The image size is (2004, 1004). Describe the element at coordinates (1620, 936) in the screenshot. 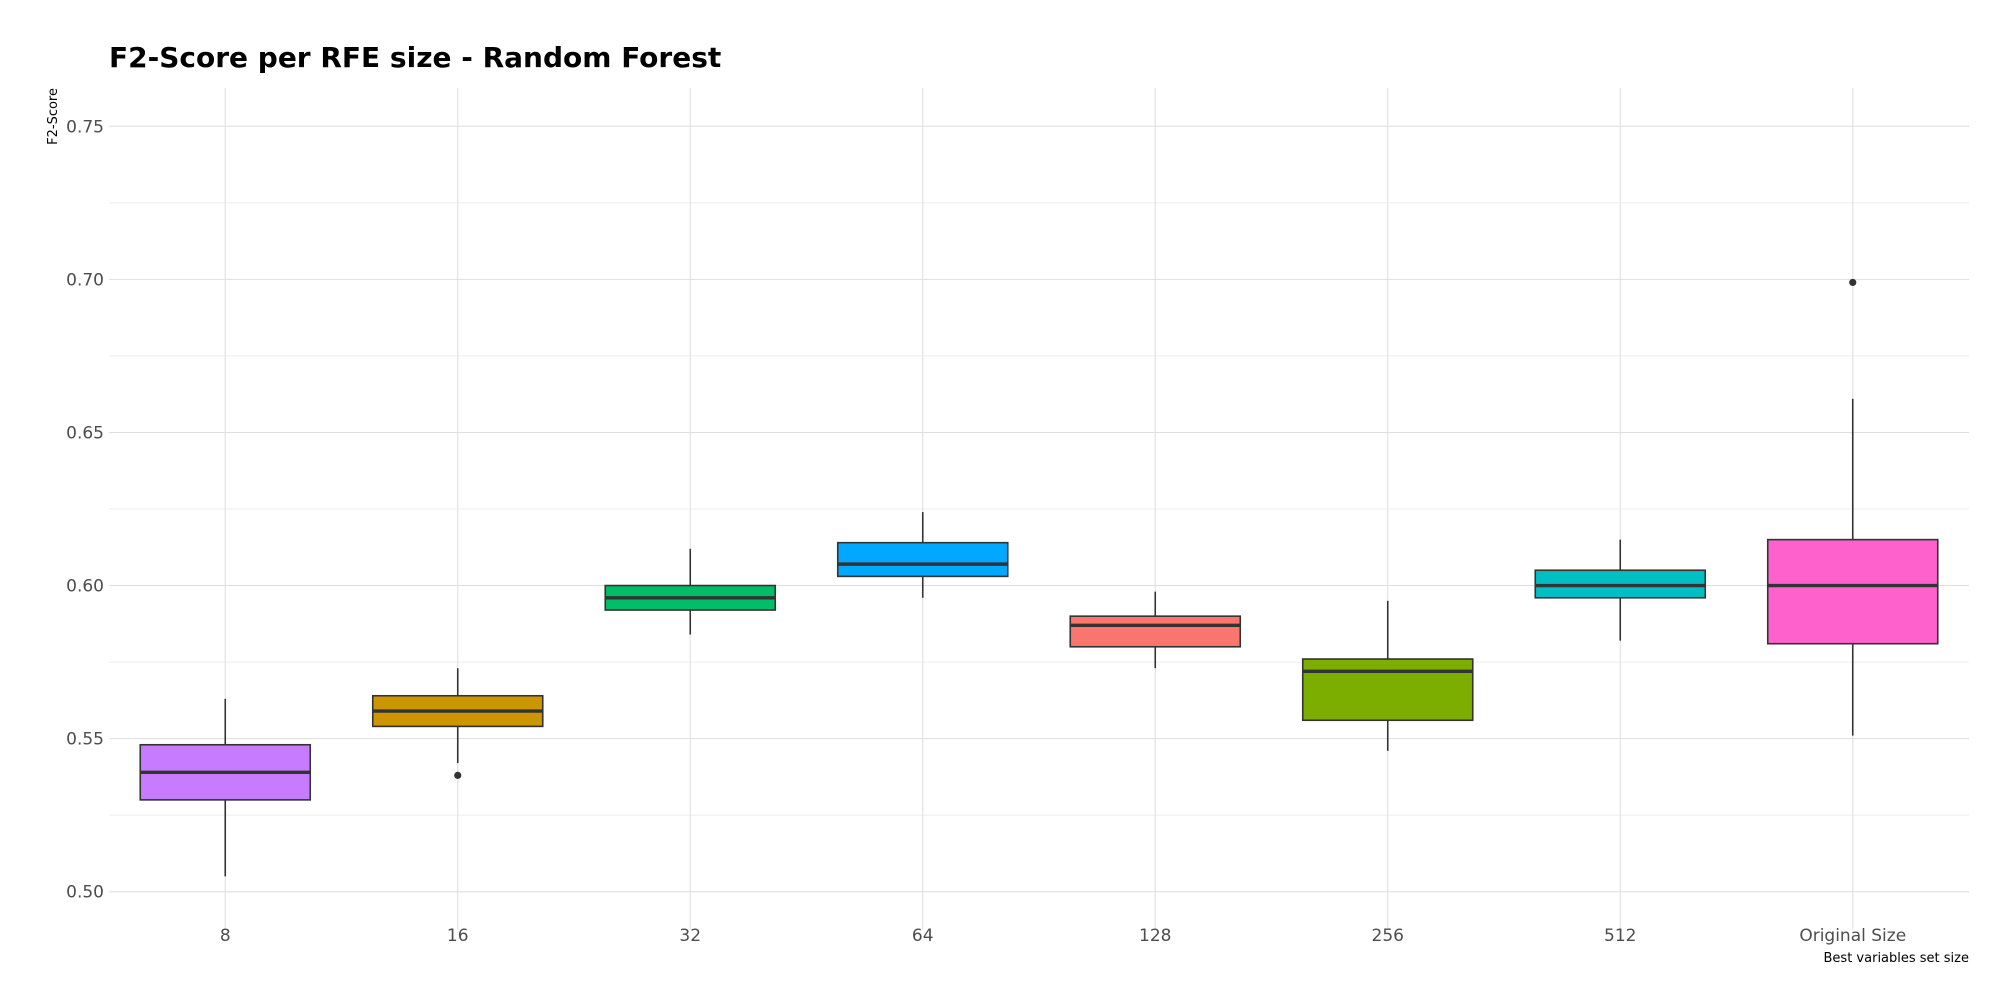

I see `x-tick-label: 512` at that location.